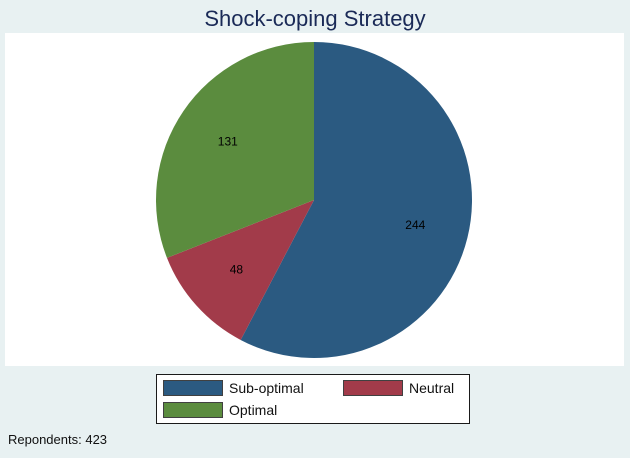  What do you see at coordinates (315, 18) in the screenshot?
I see `chart-title: Shock-coping Strategy` at bounding box center [315, 18].